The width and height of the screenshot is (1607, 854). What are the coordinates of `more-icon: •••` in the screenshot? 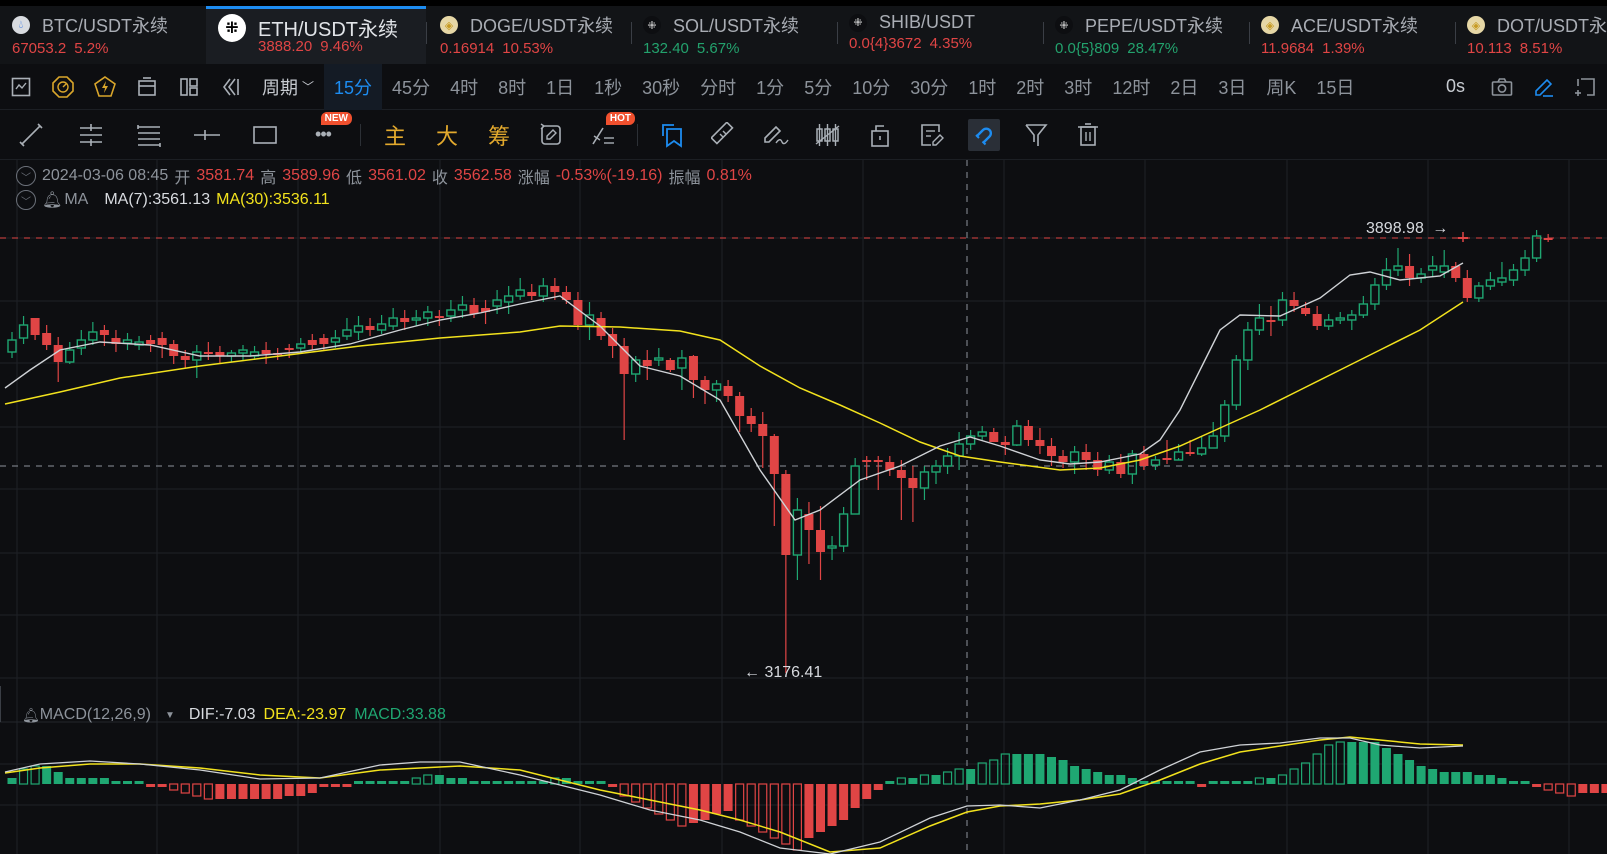 It's located at (323, 134).